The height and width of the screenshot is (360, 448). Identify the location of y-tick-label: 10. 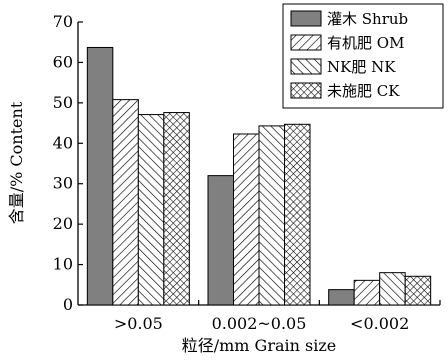
(63, 264).